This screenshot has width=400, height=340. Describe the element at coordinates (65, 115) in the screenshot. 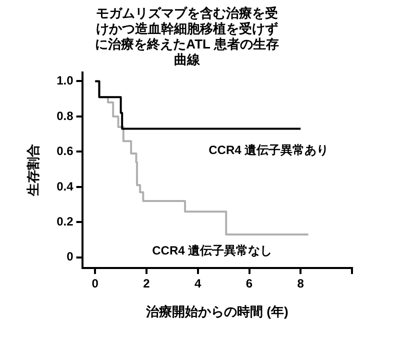

I see `y-tick-label: 0.8` at that location.